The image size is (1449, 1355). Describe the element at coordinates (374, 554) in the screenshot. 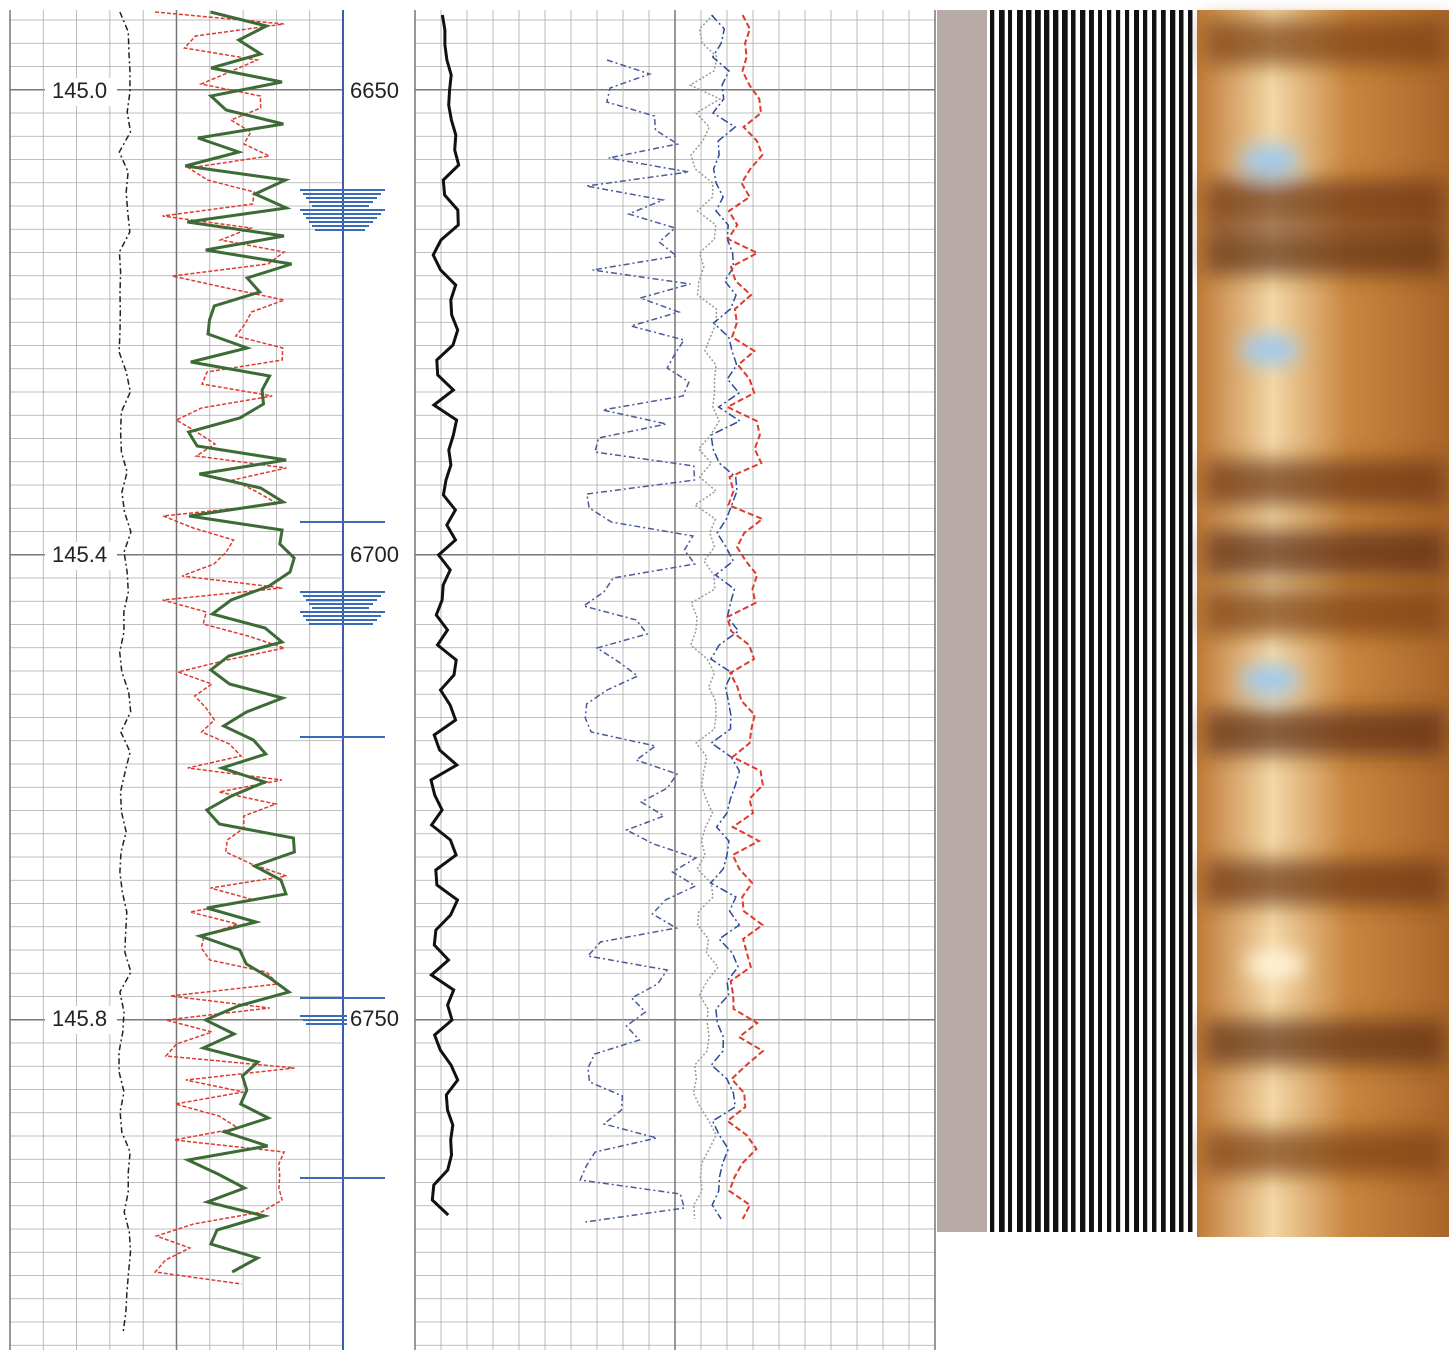

I see `depth-label: 6700` at that location.